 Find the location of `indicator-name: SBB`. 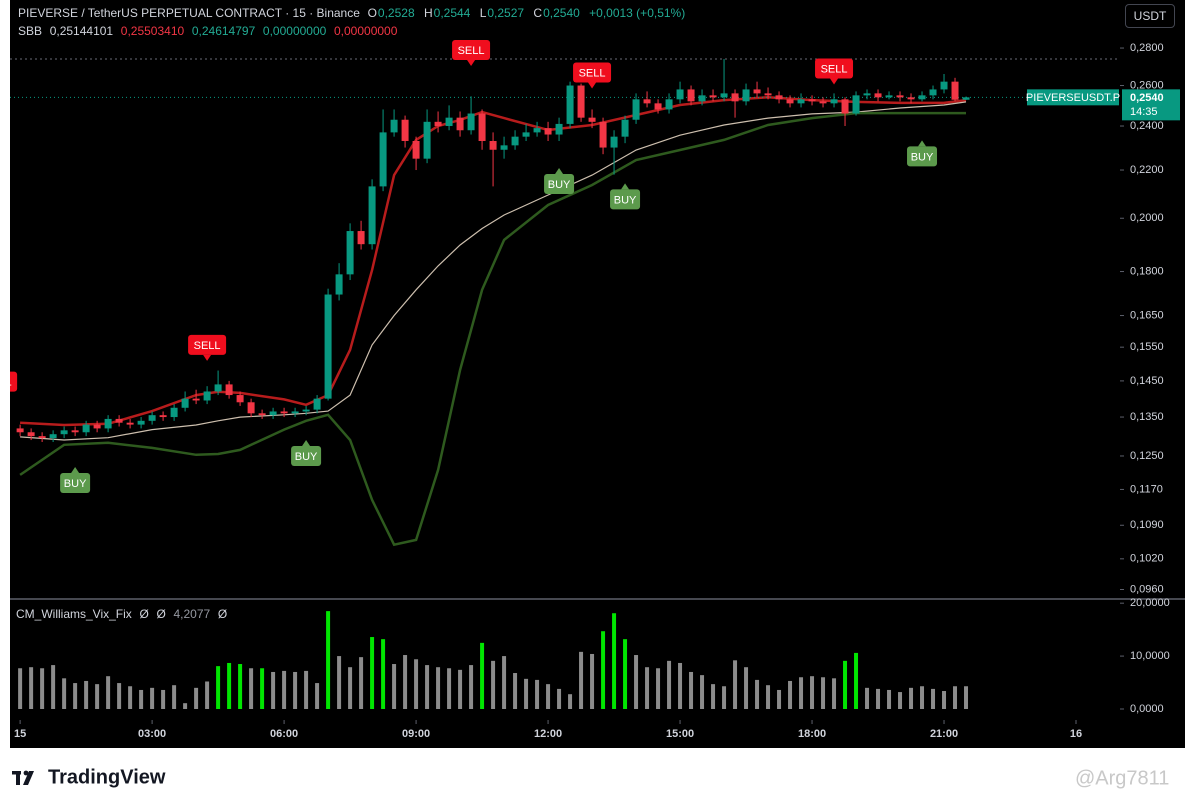

indicator-name: SBB is located at coordinates (30, 31).